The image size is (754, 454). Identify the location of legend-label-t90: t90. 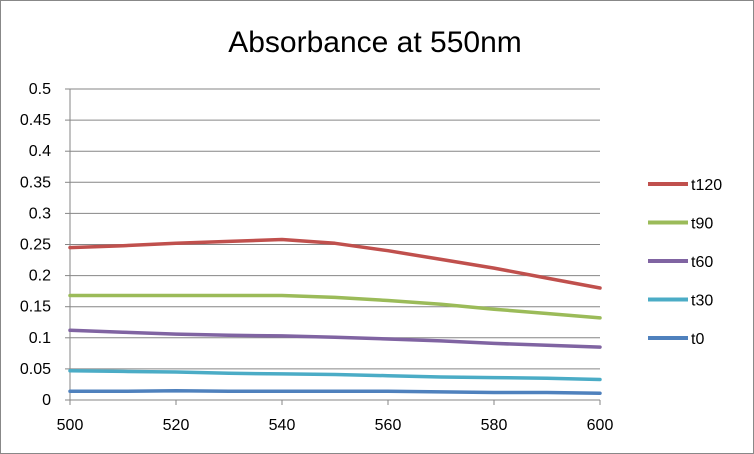
(702, 224).